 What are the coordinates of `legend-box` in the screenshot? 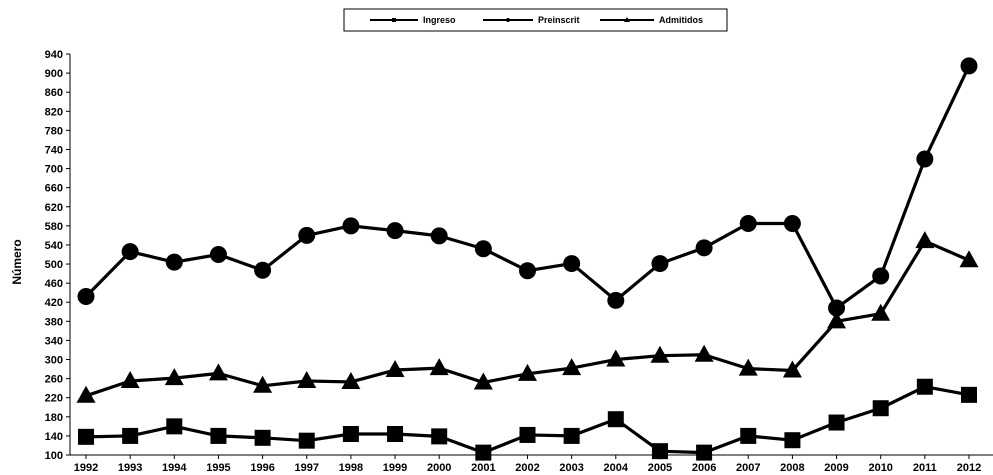 It's located at (535, 20).